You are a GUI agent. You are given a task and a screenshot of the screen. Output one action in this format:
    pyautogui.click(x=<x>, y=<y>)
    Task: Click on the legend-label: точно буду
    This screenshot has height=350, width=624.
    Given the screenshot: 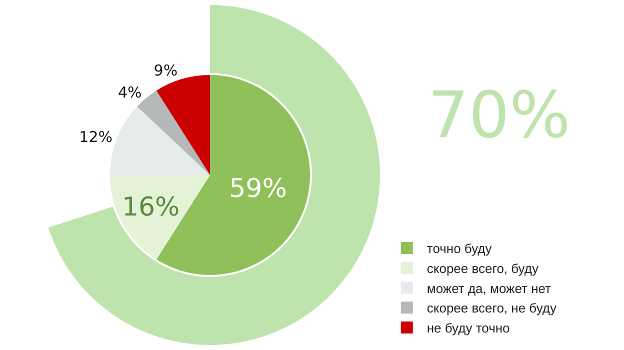 What is the action you would take?
    pyautogui.click(x=459, y=248)
    